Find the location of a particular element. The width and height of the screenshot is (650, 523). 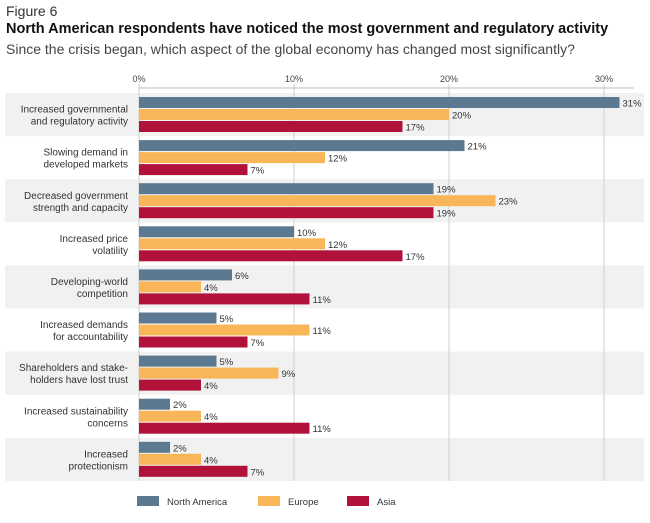

x-tick-label: 20% is located at coordinates (449, 79).